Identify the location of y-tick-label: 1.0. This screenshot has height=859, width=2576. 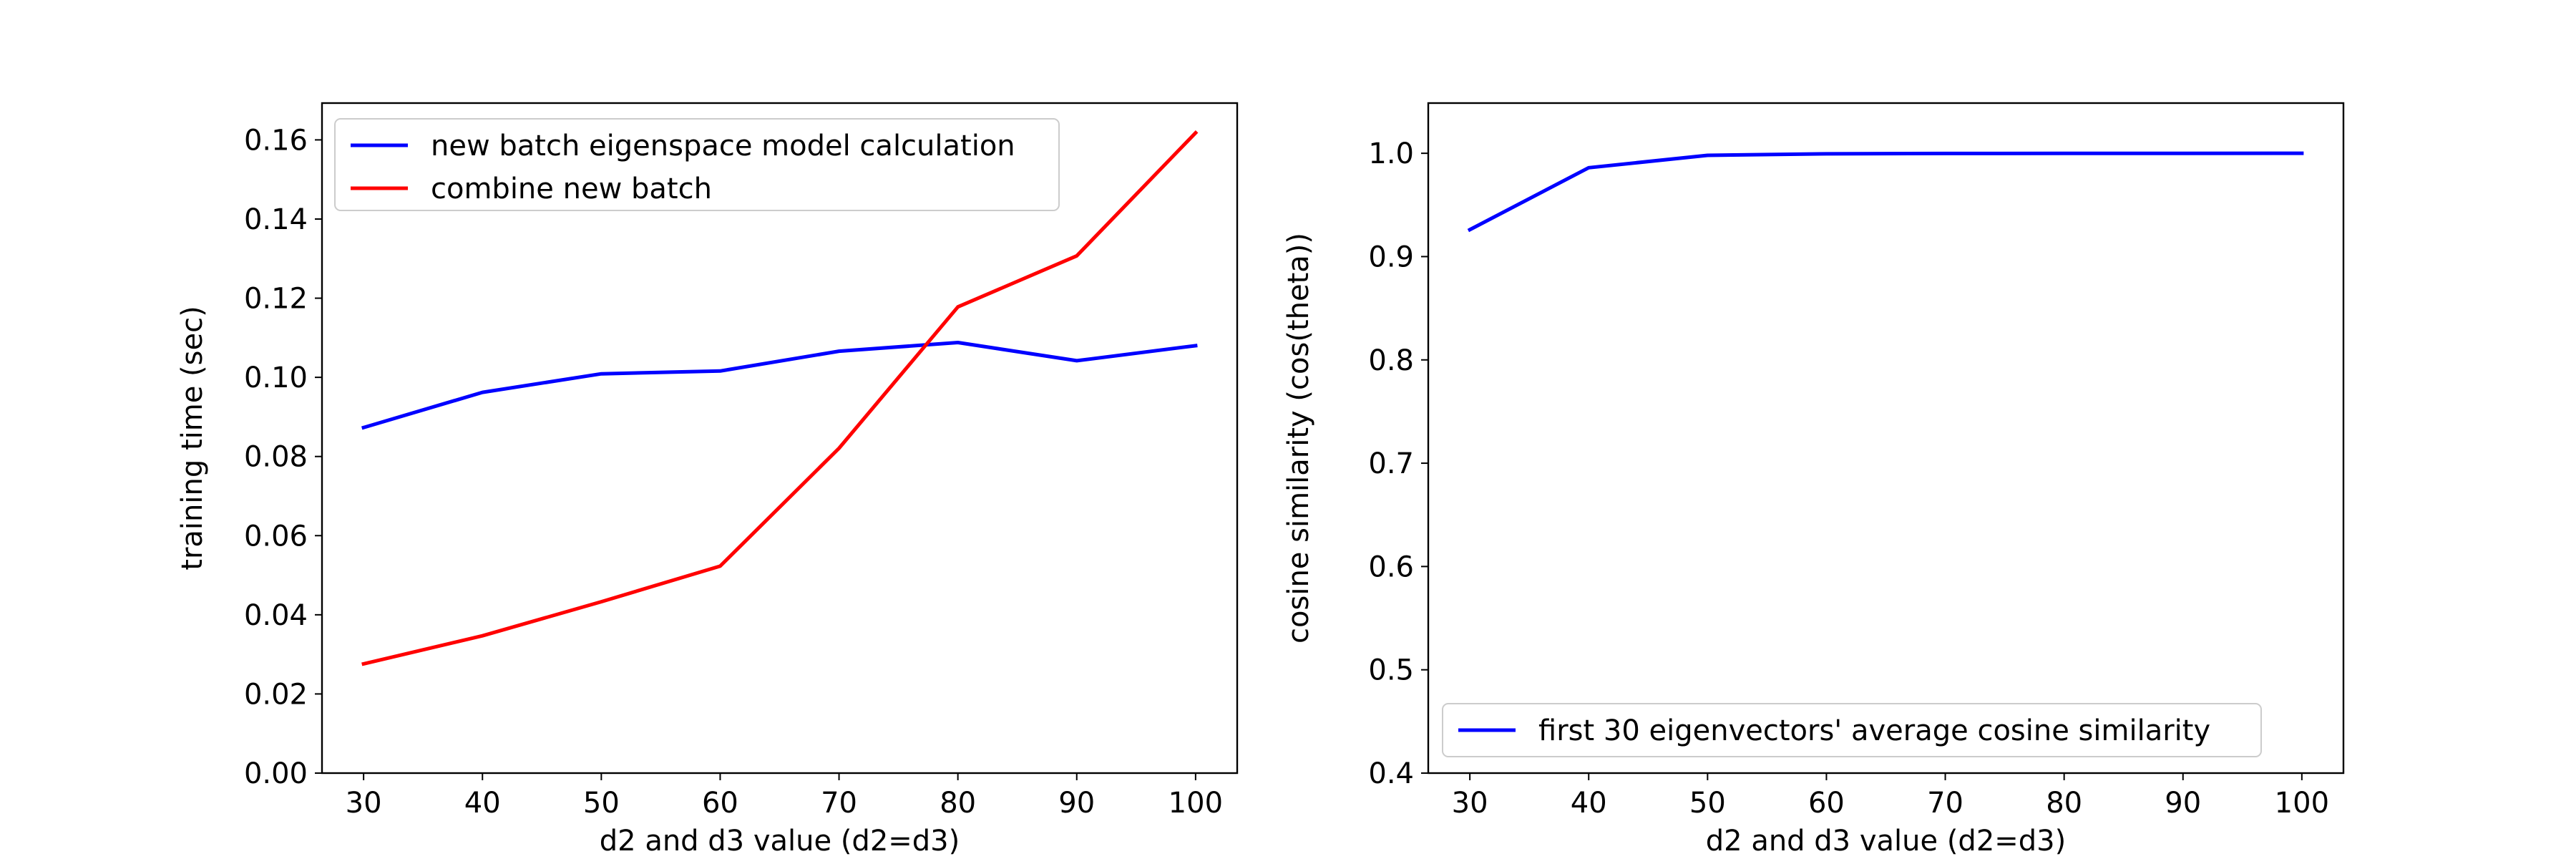
(1391, 153).